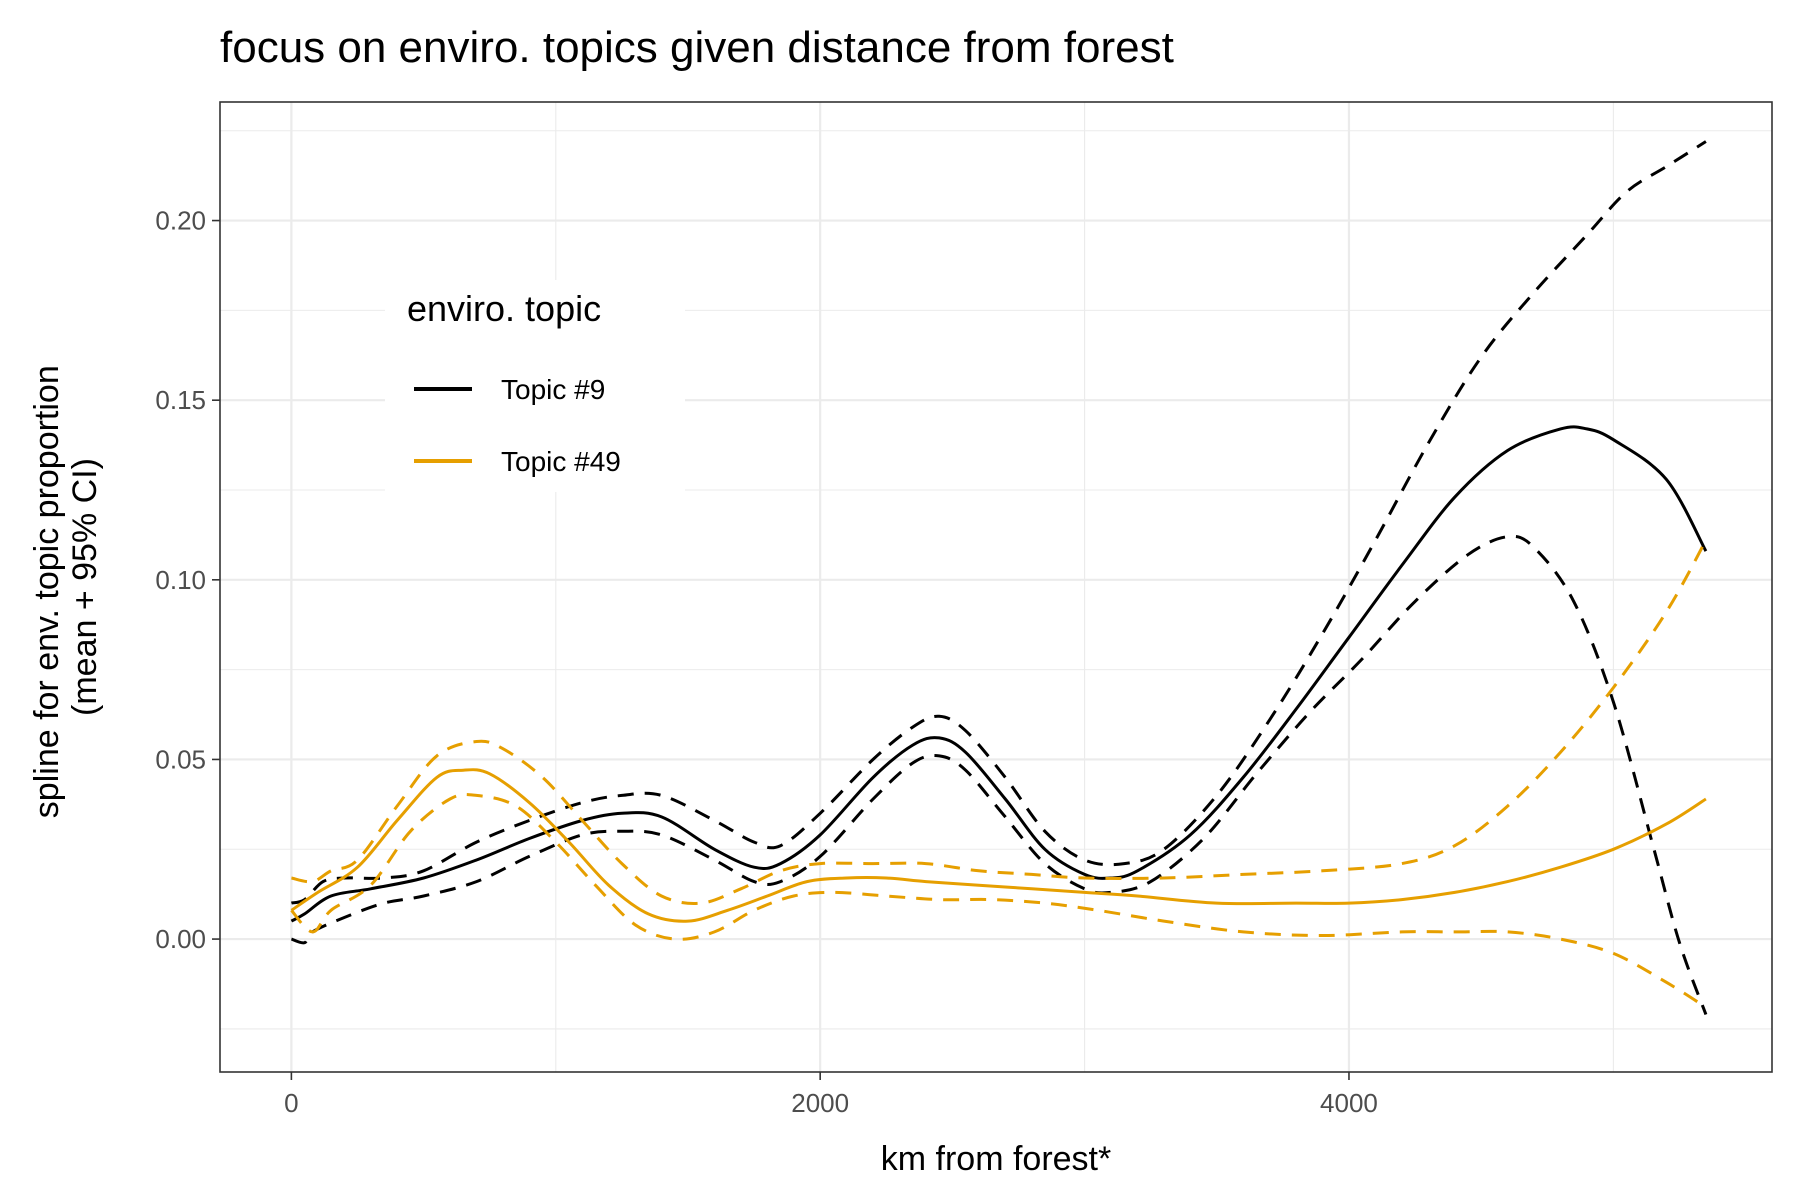  What do you see at coordinates (180, 939) in the screenshot?
I see `y-tick-label: 0.00` at bounding box center [180, 939].